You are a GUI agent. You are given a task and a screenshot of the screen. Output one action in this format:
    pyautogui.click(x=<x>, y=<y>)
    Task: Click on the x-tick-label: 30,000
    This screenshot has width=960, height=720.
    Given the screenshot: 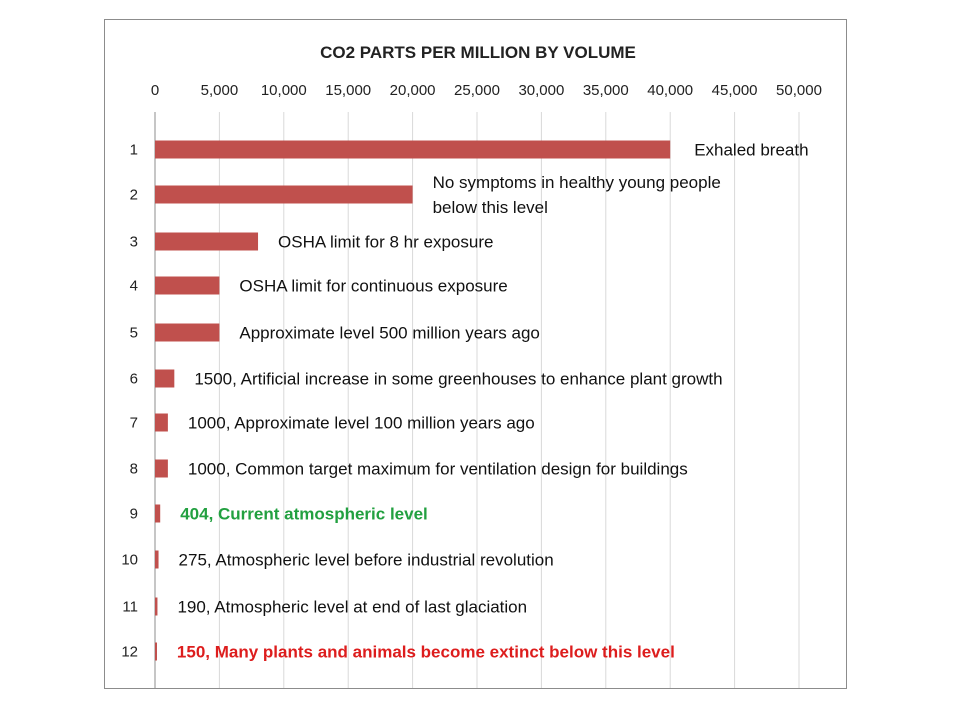 What is the action you would take?
    pyautogui.click(x=541, y=90)
    